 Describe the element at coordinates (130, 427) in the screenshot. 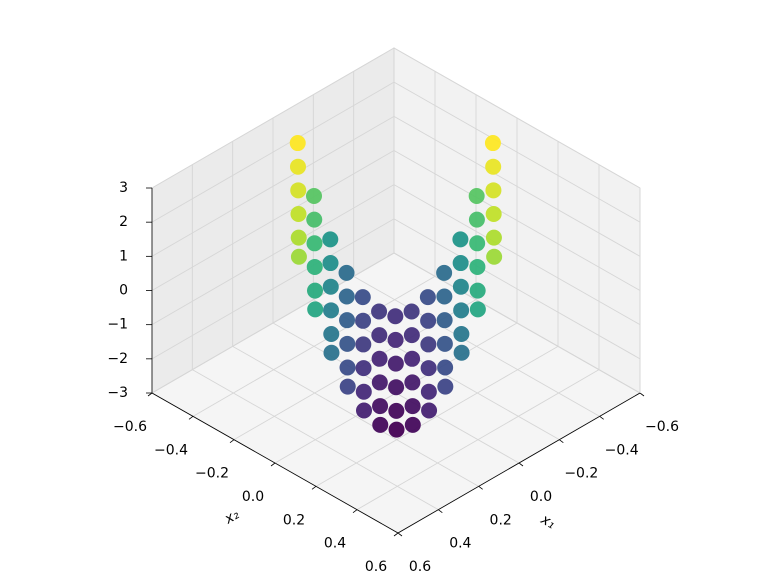

I see `y-tick-label: −0.6` at that location.